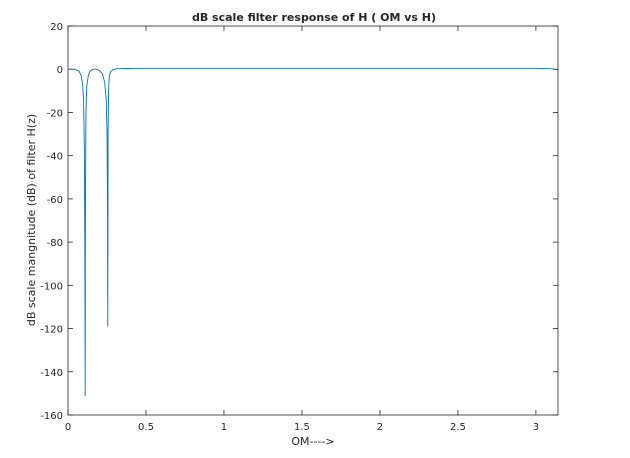 The image size is (630, 458). What do you see at coordinates (224, 427) in the screenshot?
I see `x-tick-label: 1` at bounding box center [224, 427].